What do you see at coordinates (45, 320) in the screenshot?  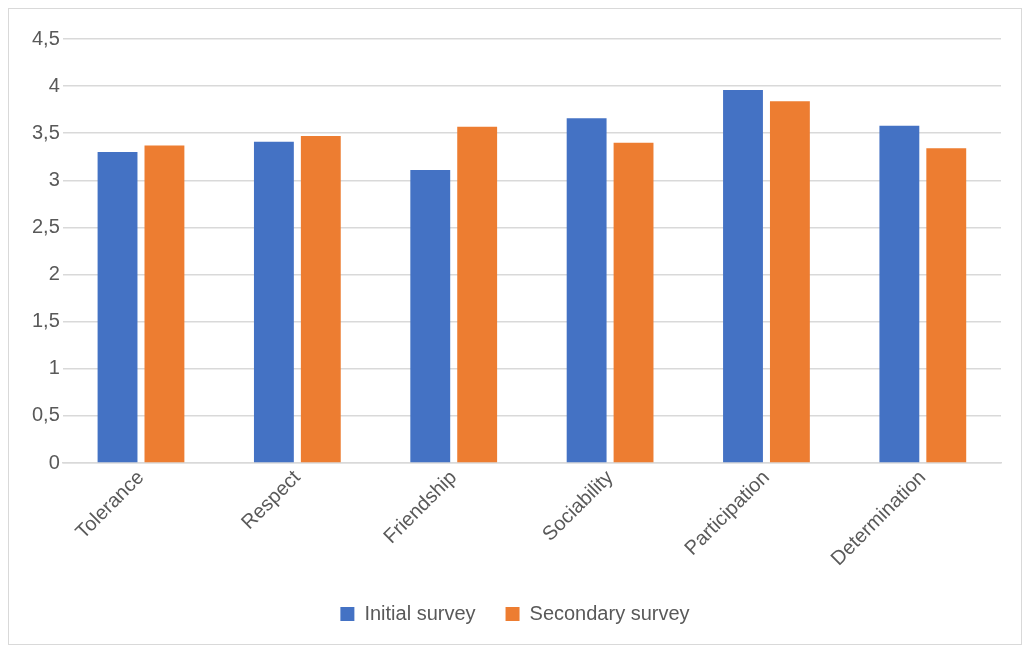 I see `y-tick-label: 1,5` at bounding box center [45, 320].